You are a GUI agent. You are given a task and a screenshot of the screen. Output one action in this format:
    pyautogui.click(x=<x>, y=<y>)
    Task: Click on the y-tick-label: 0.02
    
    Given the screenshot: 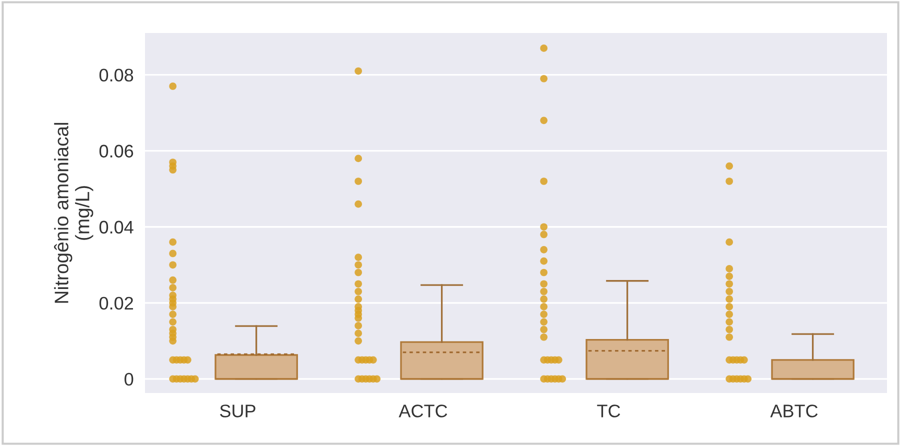 What is the action you would take?
    pyautogui.click(x=116, y=303)
    